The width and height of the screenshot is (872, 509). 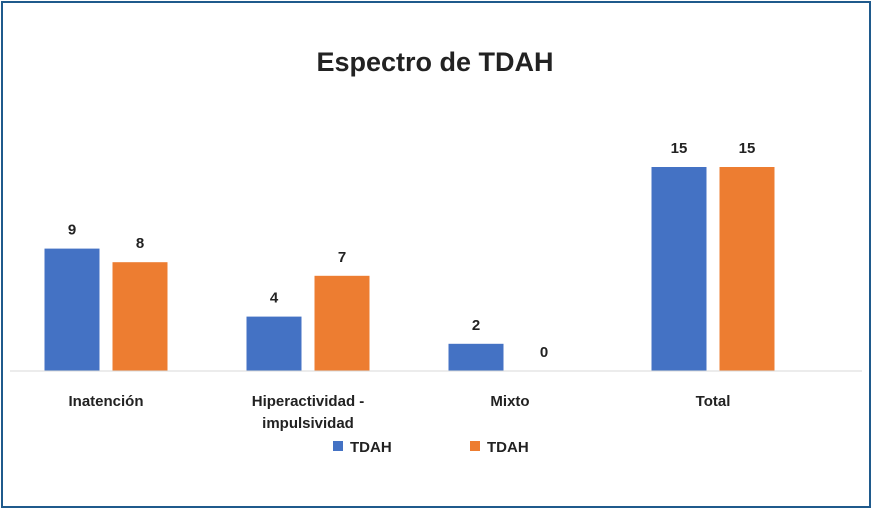 What do you see at coordinates (140, 316) in the screenshot?
I see `bar-s1-c0` at bounding box center [140, 316].